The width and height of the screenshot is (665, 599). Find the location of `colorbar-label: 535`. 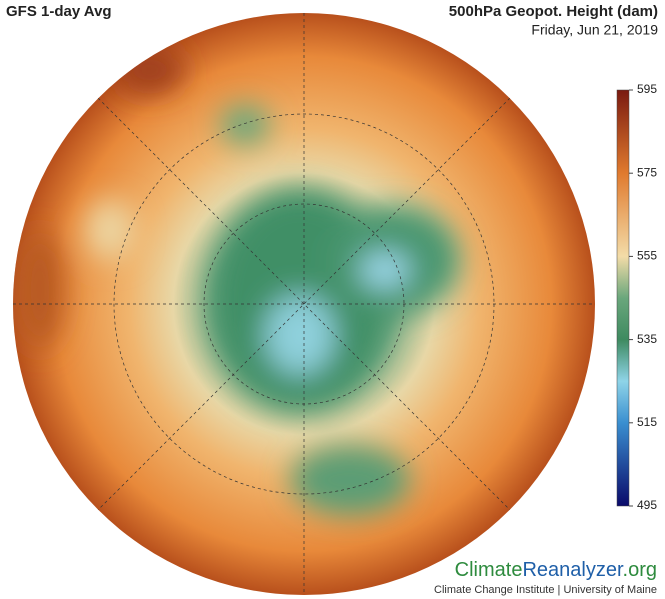

colorbar-label: 535 is located at coordinates (647, 339).